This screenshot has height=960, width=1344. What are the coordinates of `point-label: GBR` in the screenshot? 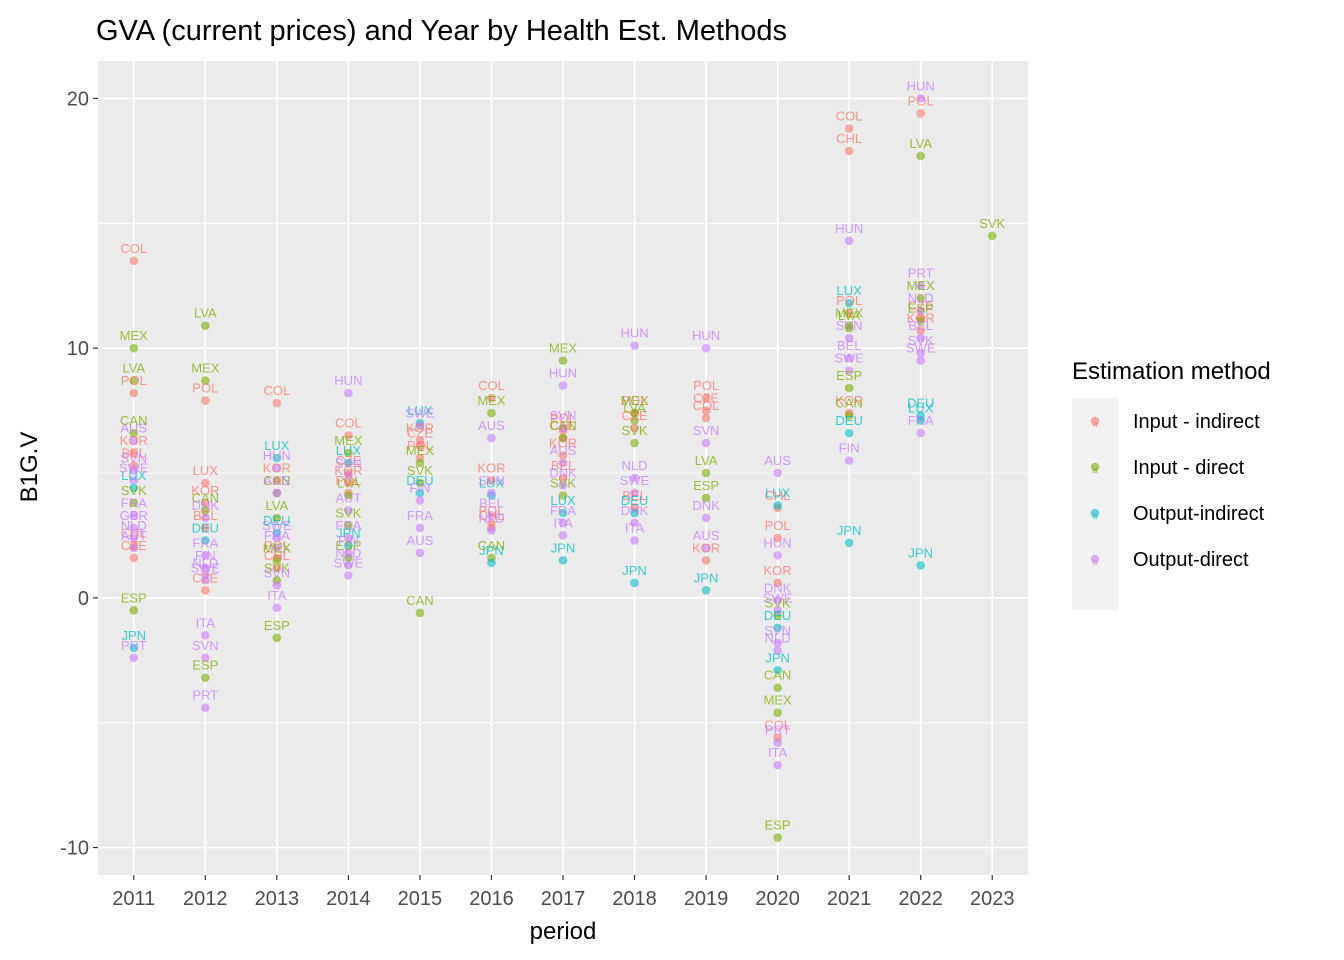 It's located at (134, 515).